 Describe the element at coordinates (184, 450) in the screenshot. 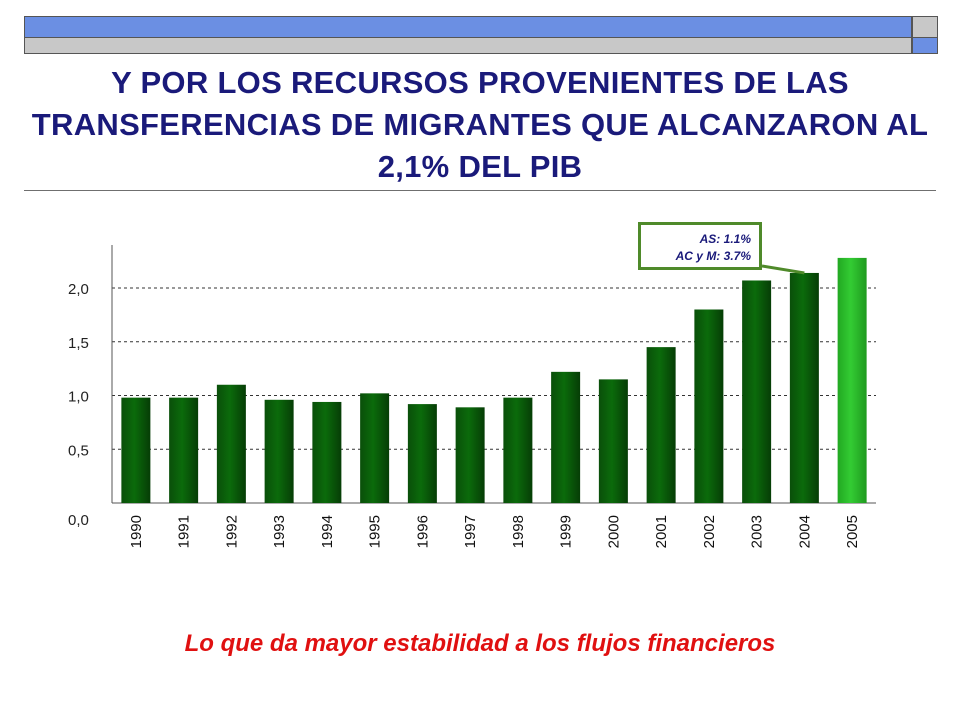

I see `bar-1991` at that location.